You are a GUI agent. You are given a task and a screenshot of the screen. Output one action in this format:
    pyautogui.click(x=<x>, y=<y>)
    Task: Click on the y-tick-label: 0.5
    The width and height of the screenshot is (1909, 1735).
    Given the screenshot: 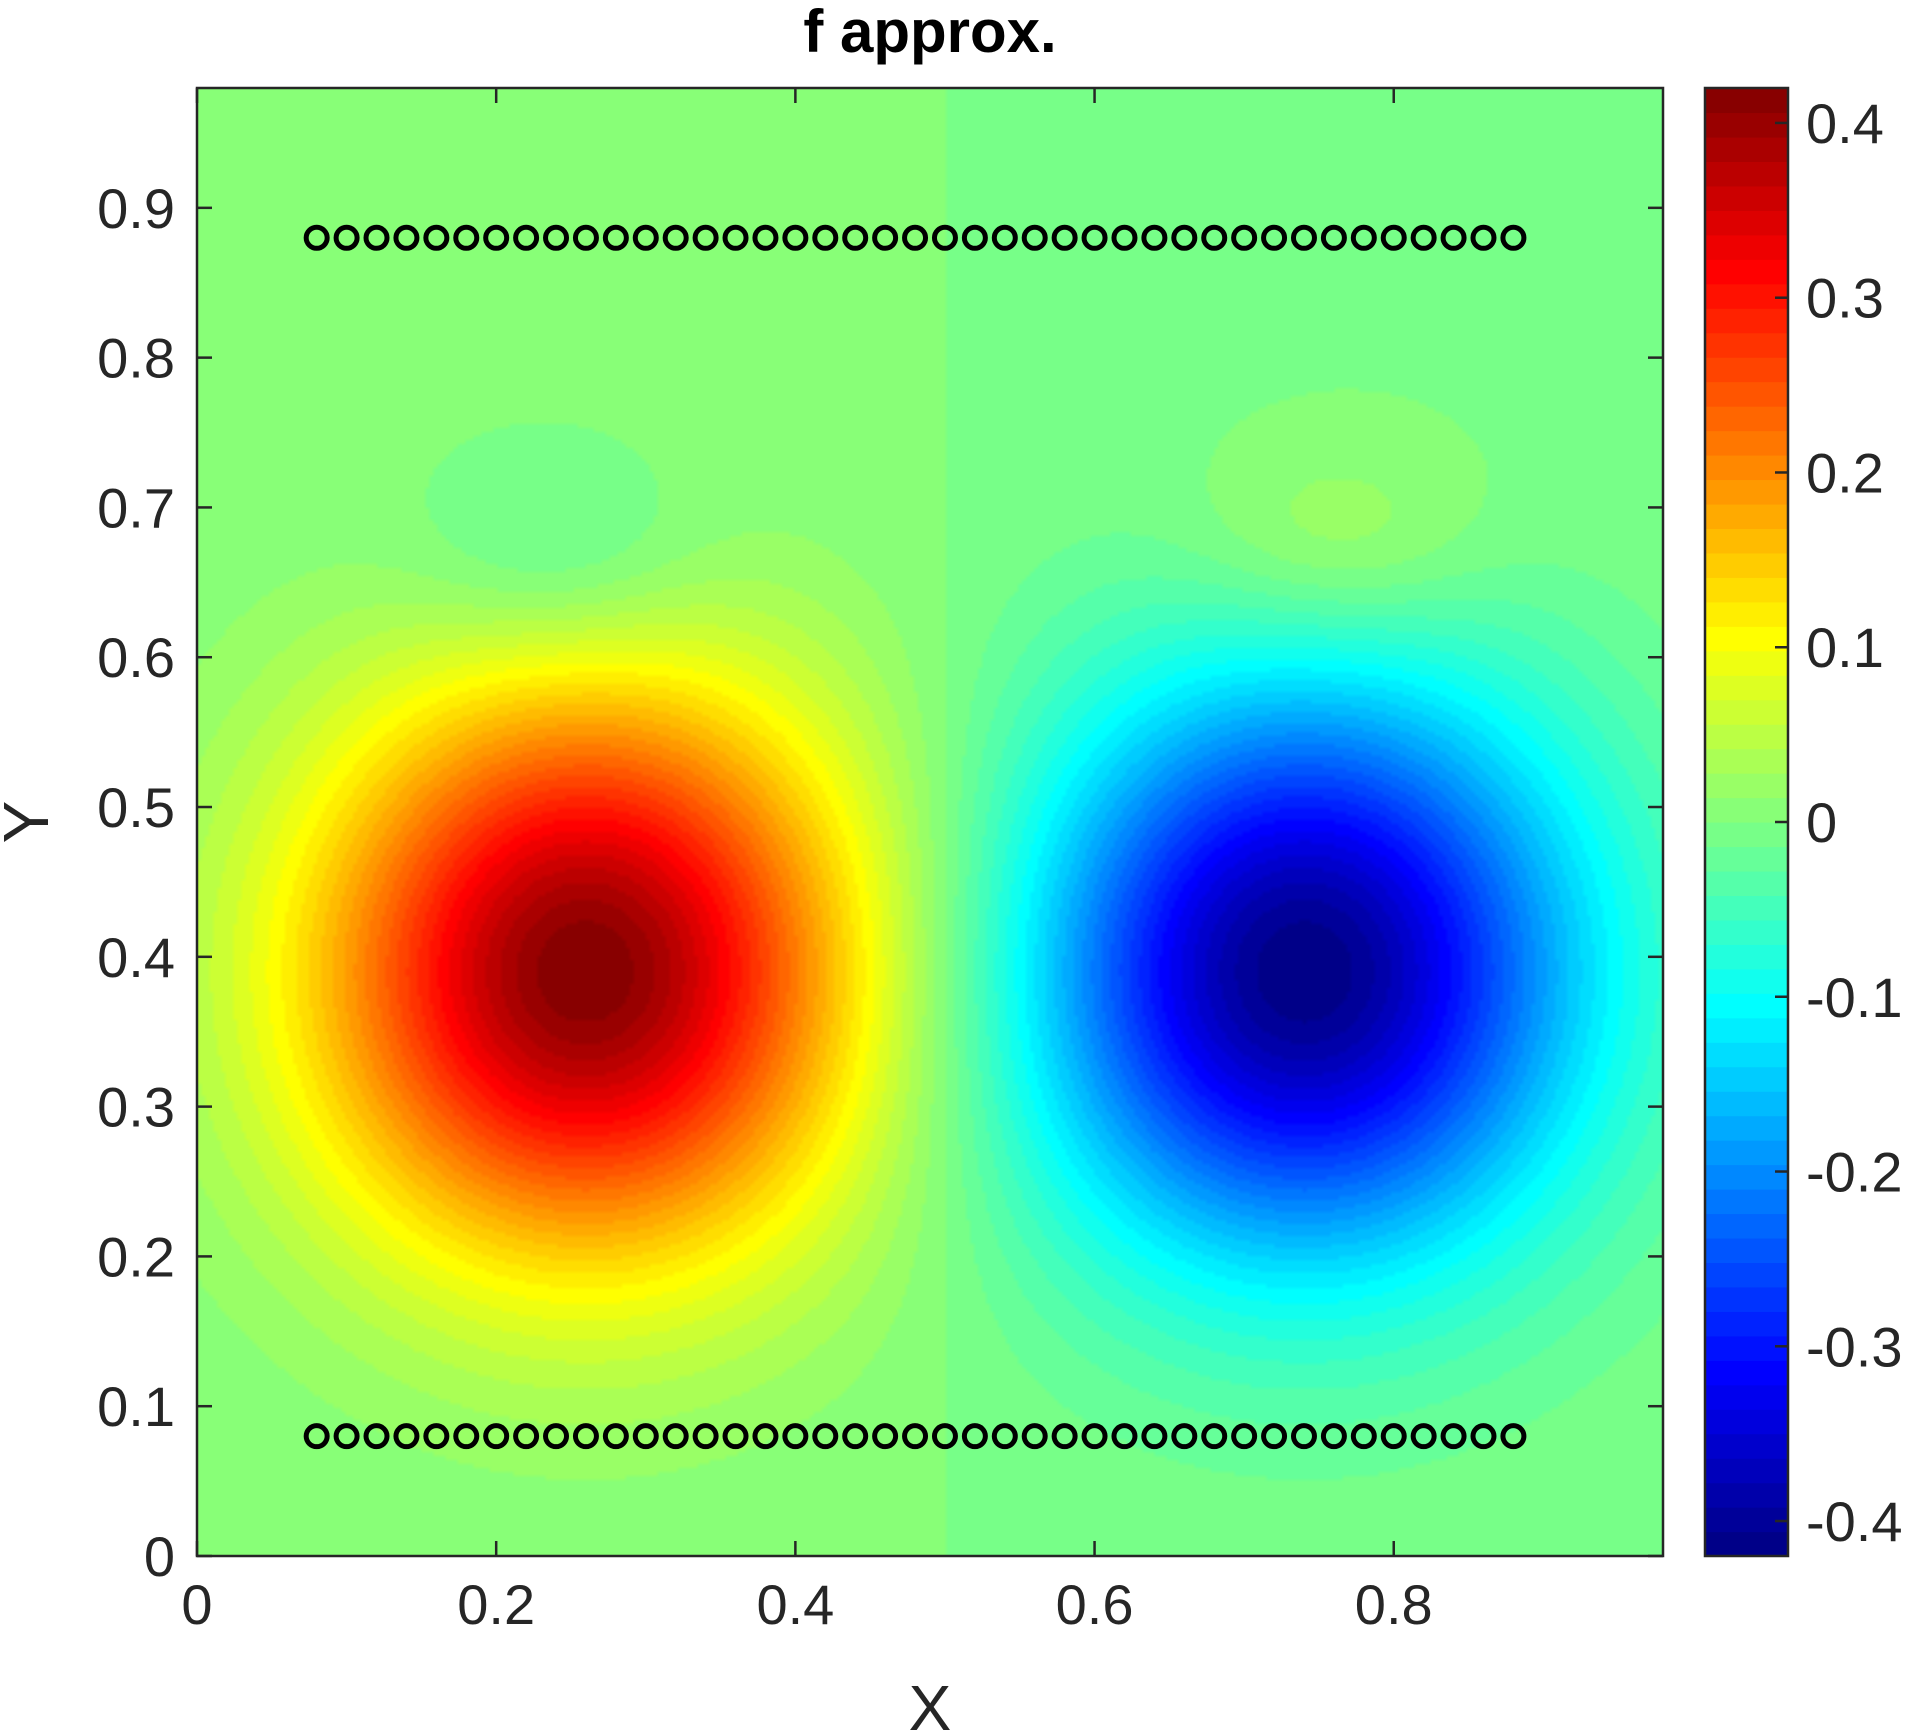 What is the action you would take?
    pyautogui.click(x=136, y=807)
    